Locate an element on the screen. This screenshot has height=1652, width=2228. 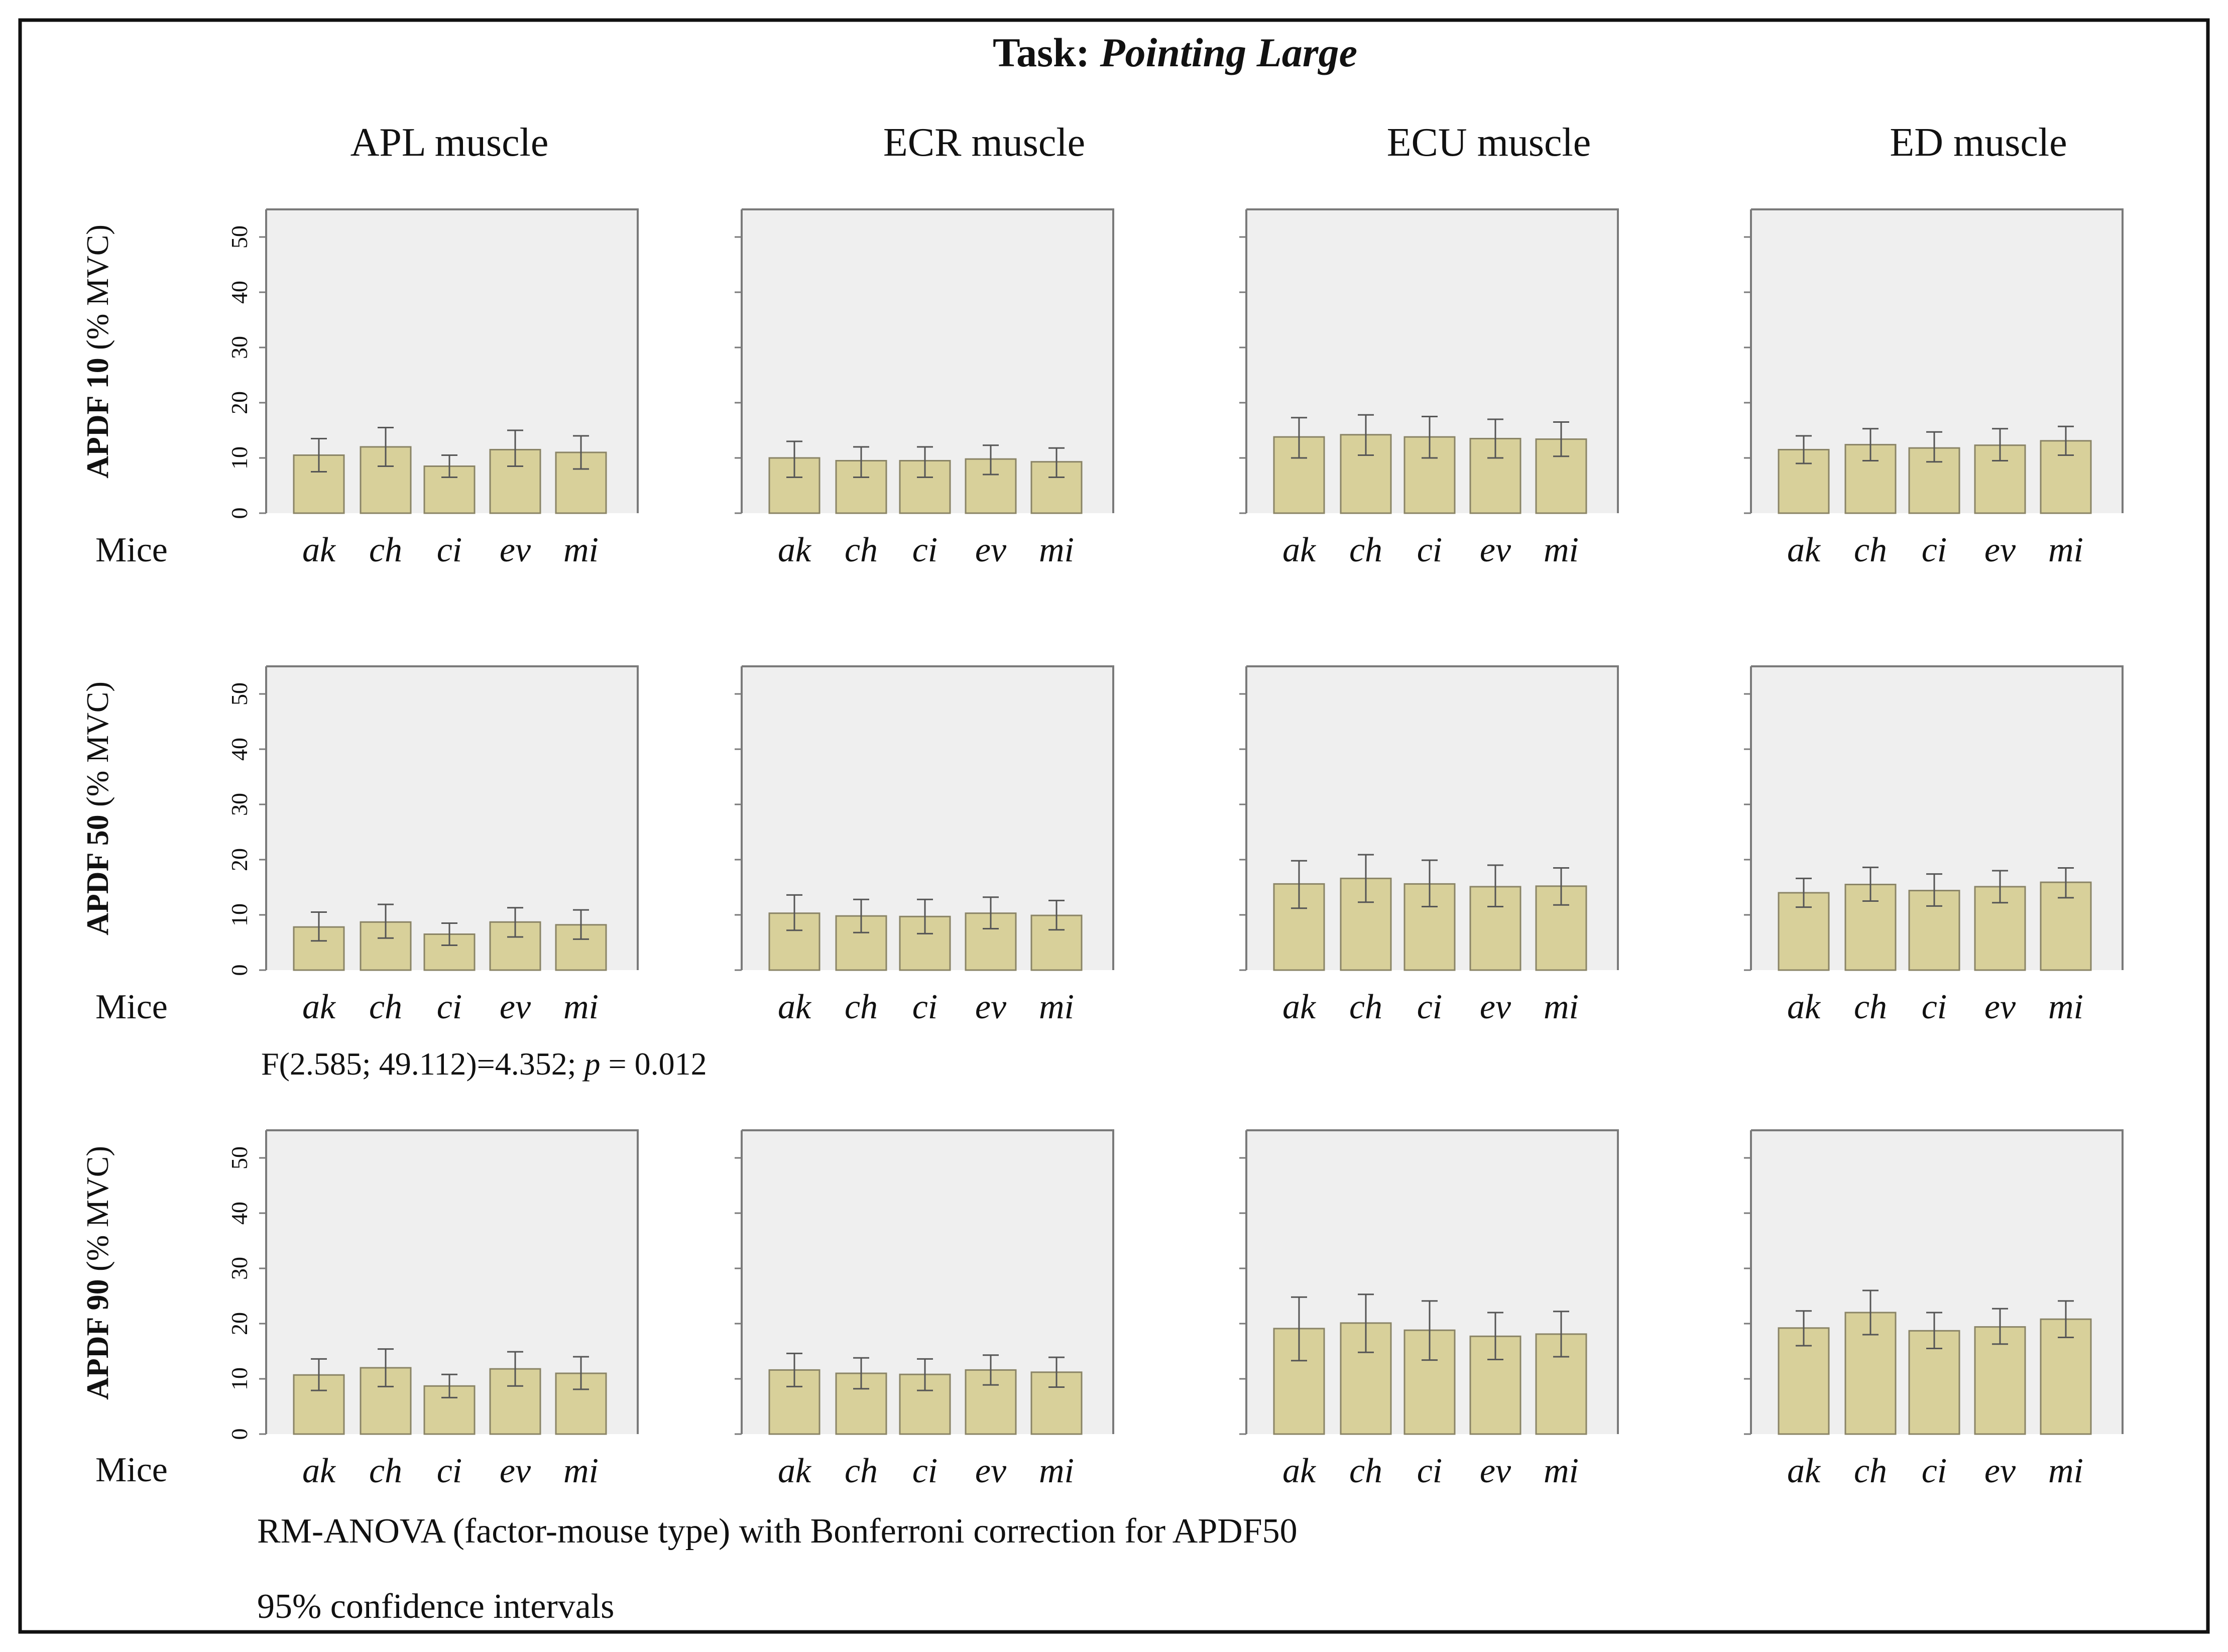
x-axis-title-row3: Mice is located at coordinates (131, 1470).